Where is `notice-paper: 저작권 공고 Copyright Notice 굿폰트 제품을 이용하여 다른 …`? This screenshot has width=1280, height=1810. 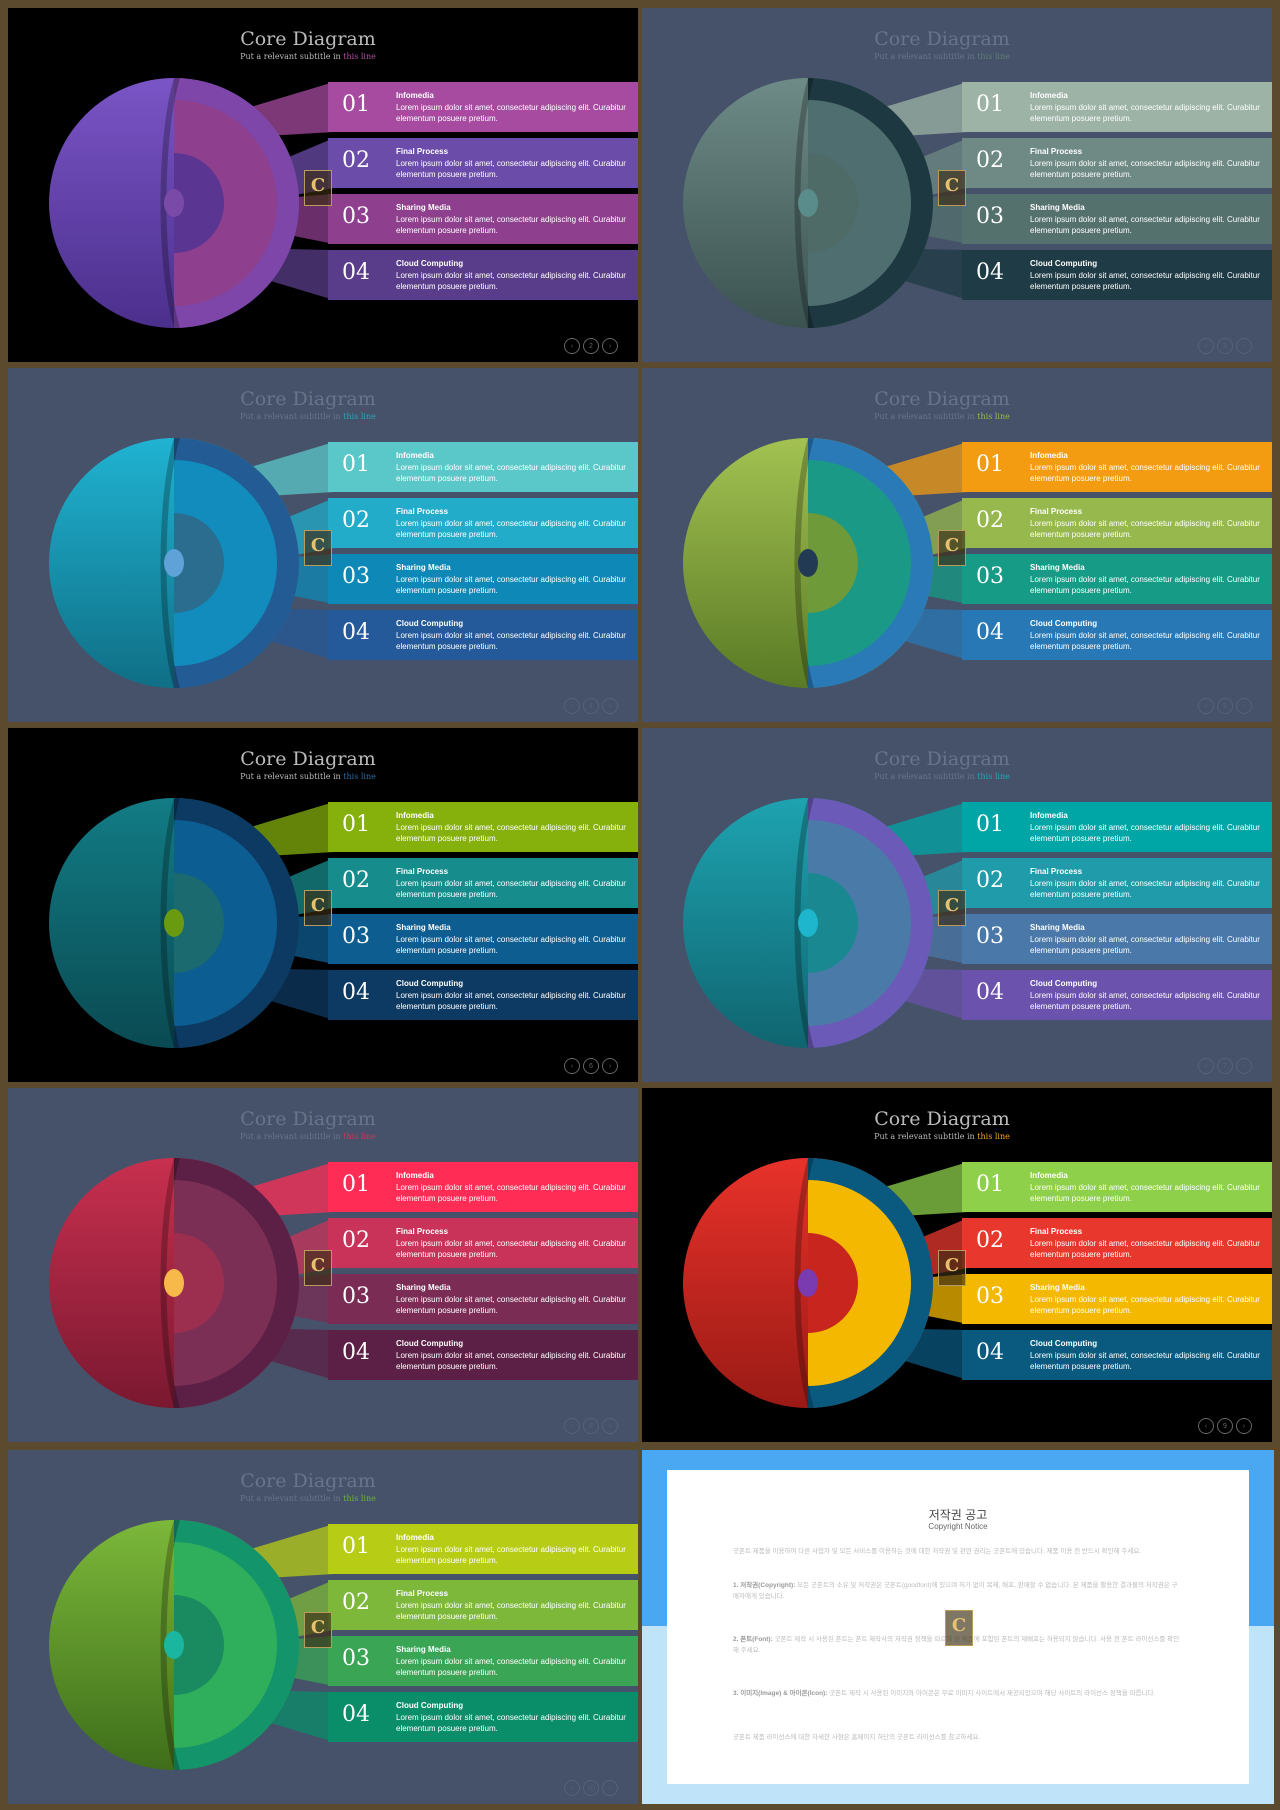
notice-paper: 저작권 공고 Copyright Notice 굿폰트 제품을 이용하여 다른 … is located at coordinates (958, 1627).